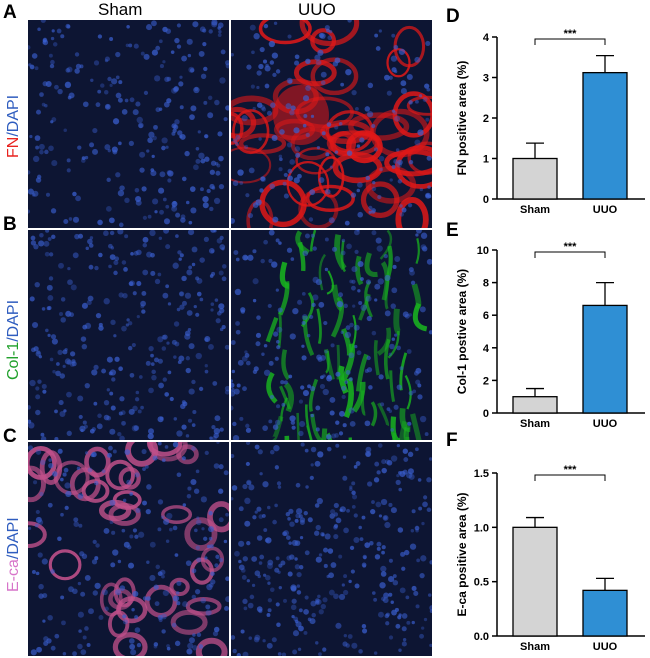 This screenshot has height=658, width=650. I want to click on y-axis-label: FN positive area (%), so click(462, 118).